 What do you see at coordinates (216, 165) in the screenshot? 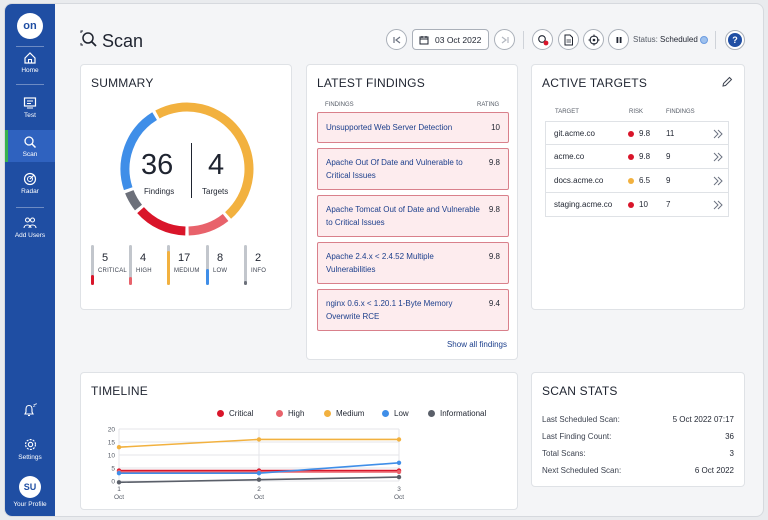
I see `targets-count: 4` at bounding box center [216, 165].